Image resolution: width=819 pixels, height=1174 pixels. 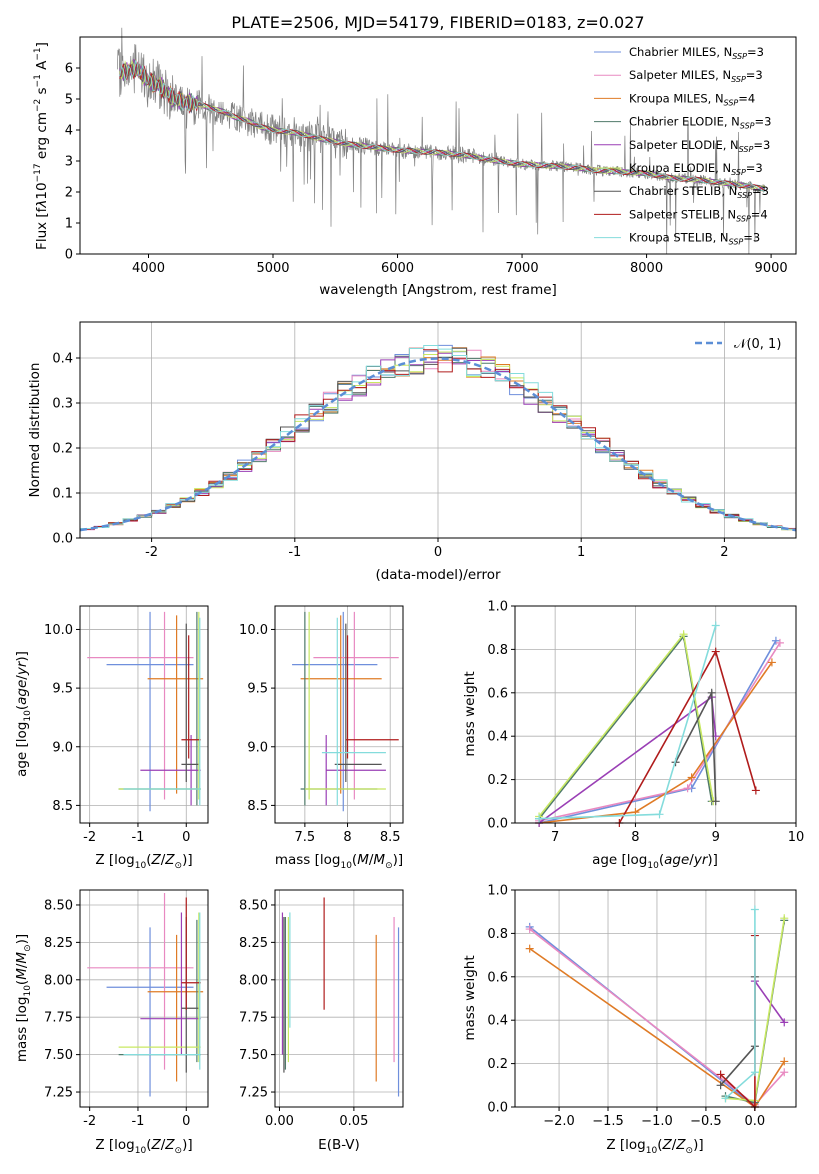 I want to click on errorbar-chabrier-miles, so click(x=150, y=711).